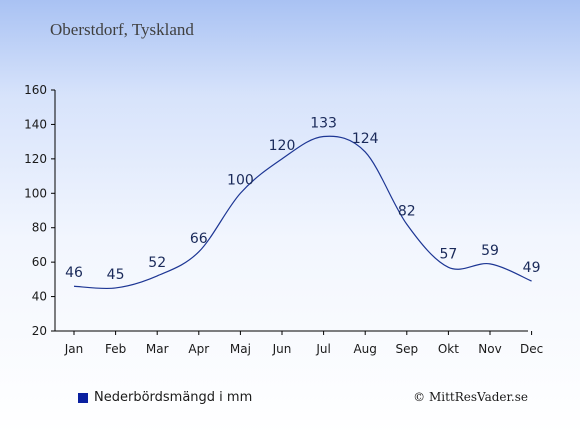  Describe the element at coordinates (365, 139) in the screenshot. I see `data-label: 124` at that location.